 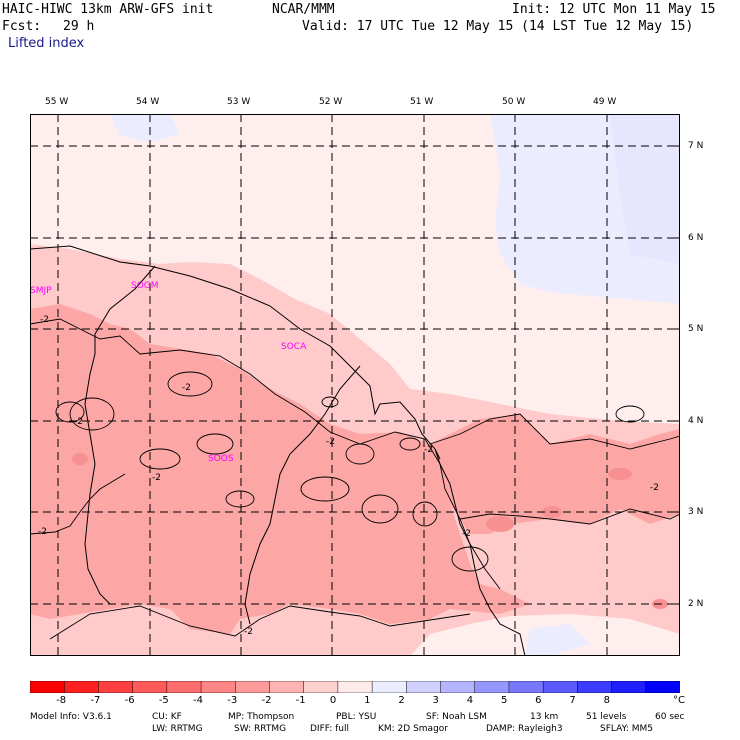 What do you see at coordinates (514, 102) in the screenshot?
I see `lon-label: 50 W` at bounding box center [514, 102].